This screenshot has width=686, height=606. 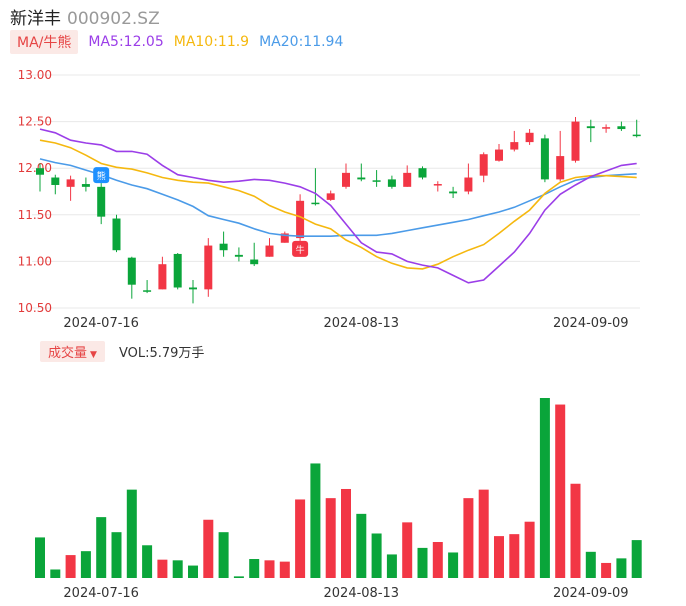 I want to click on y-tick-label: 13.00, so click(x=35, y=75).